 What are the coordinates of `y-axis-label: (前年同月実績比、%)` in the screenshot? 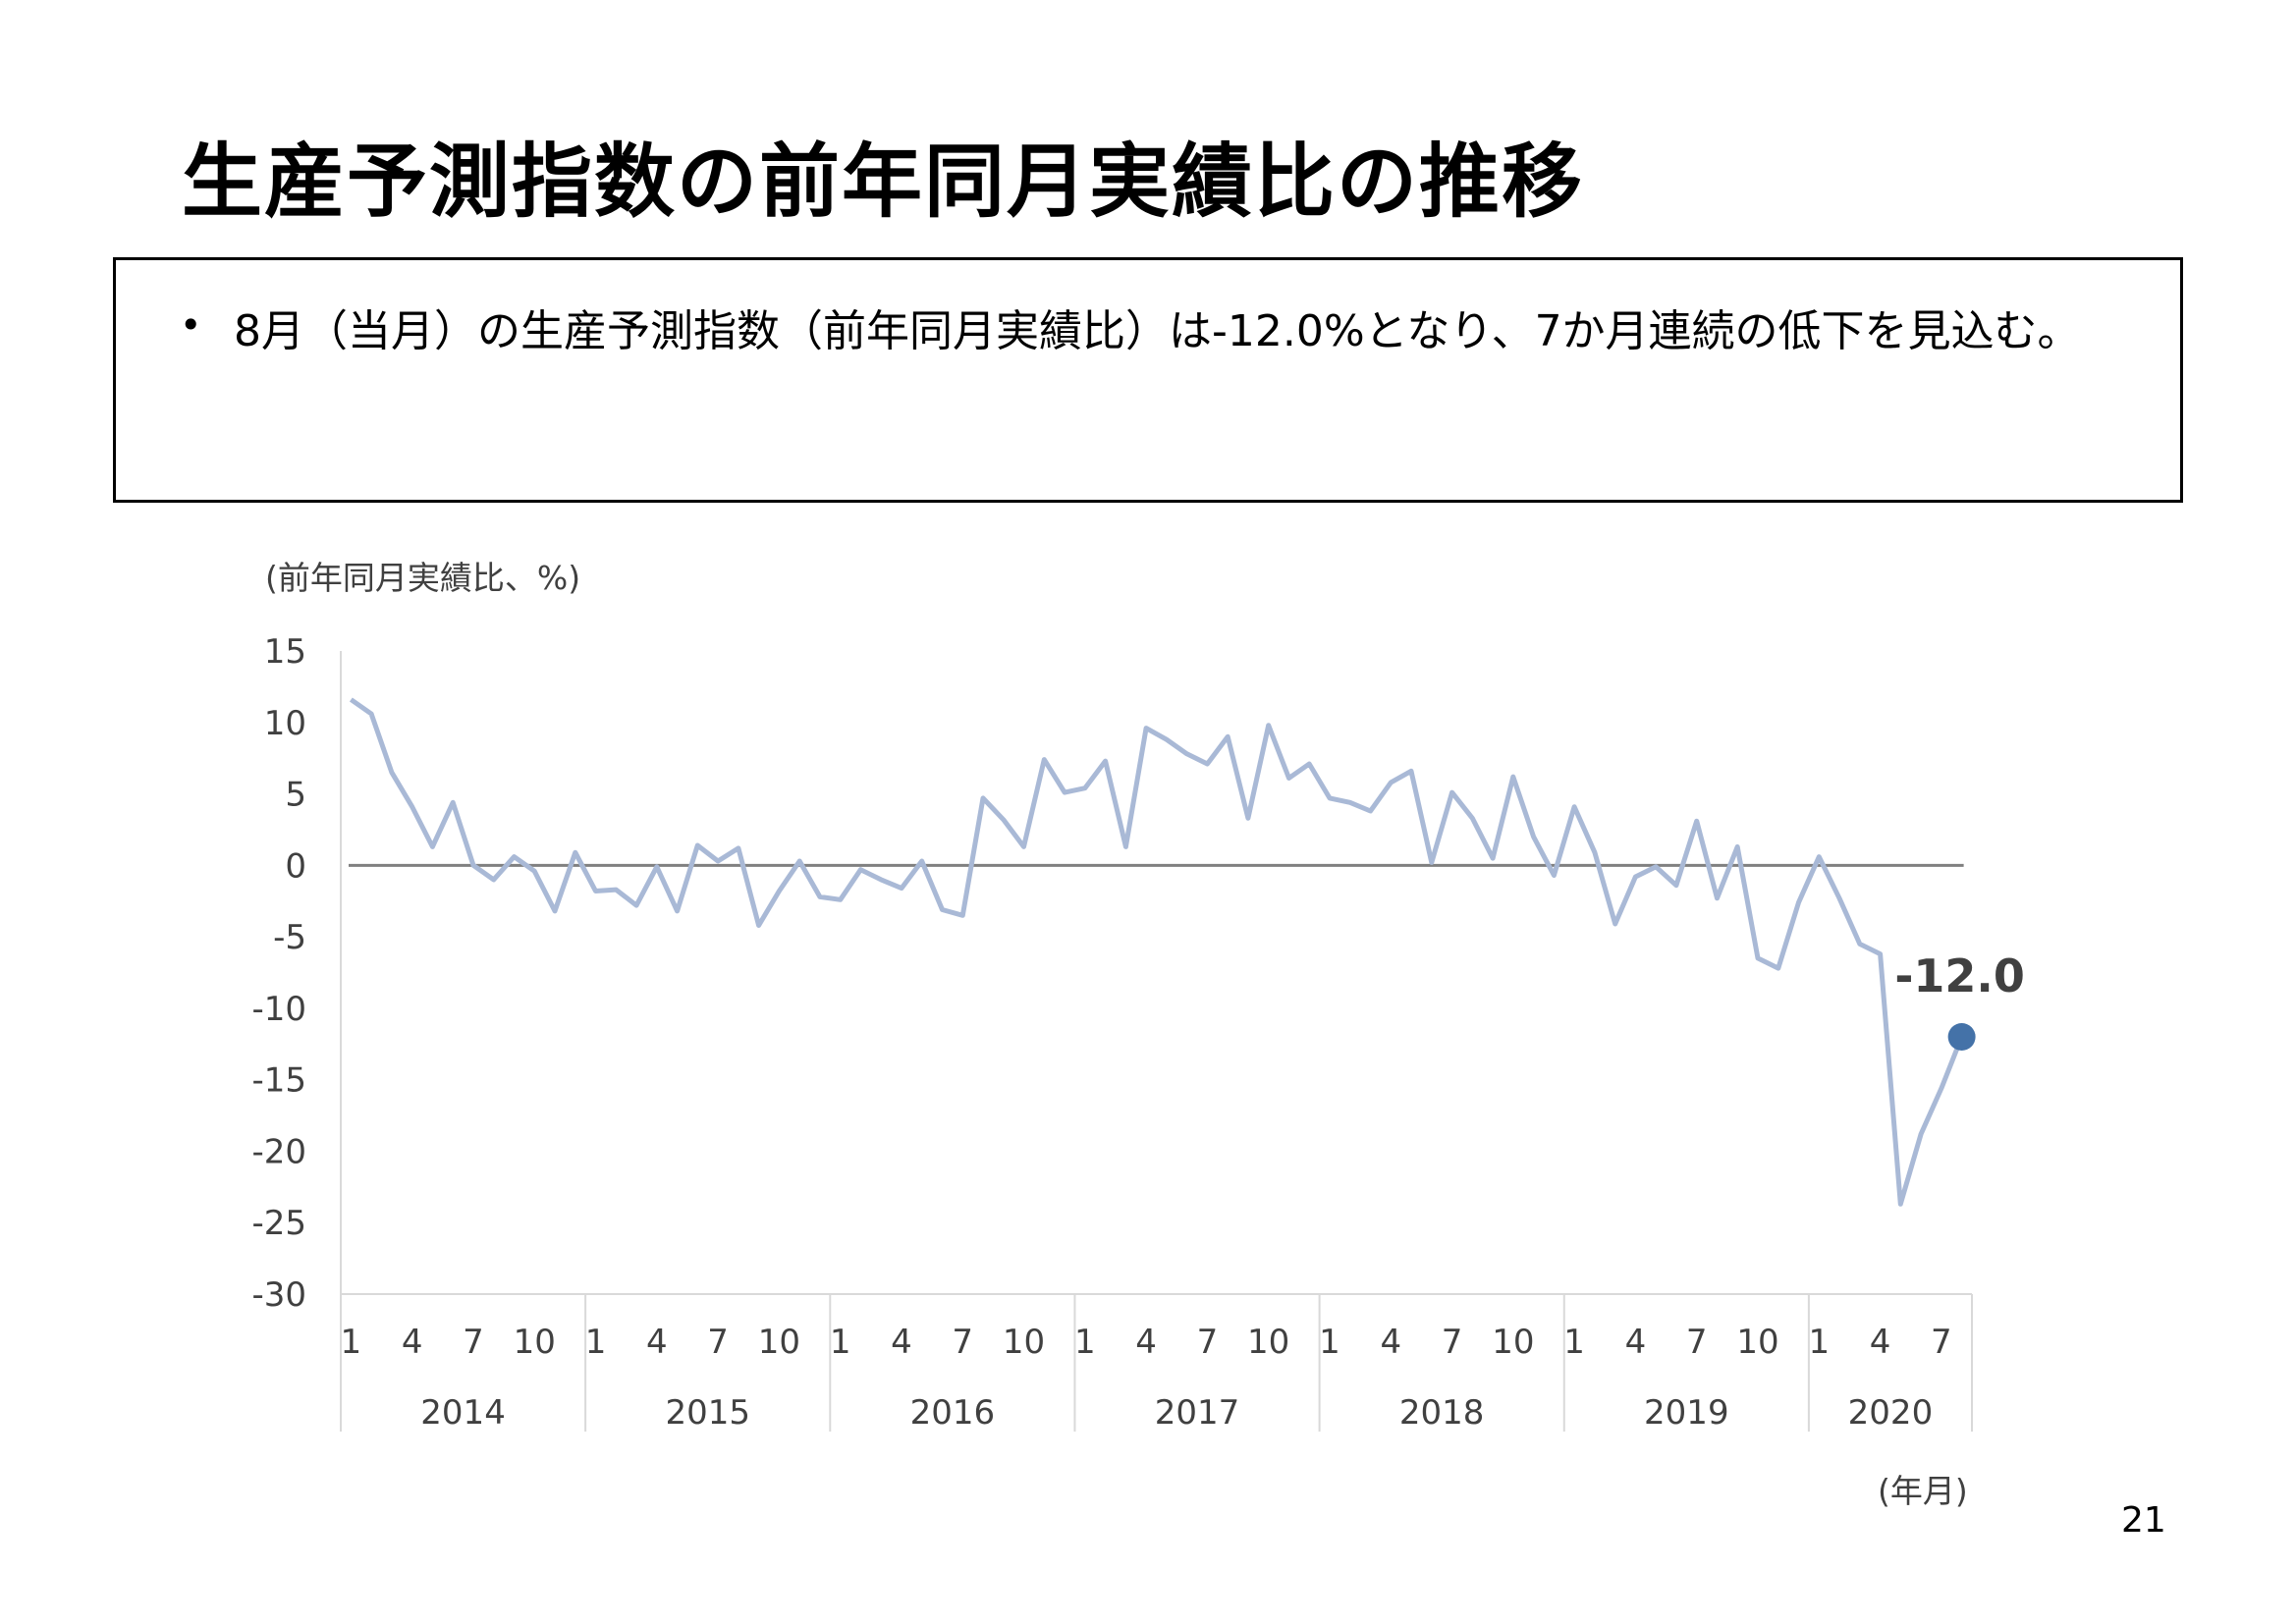 It's located at (423, 578).